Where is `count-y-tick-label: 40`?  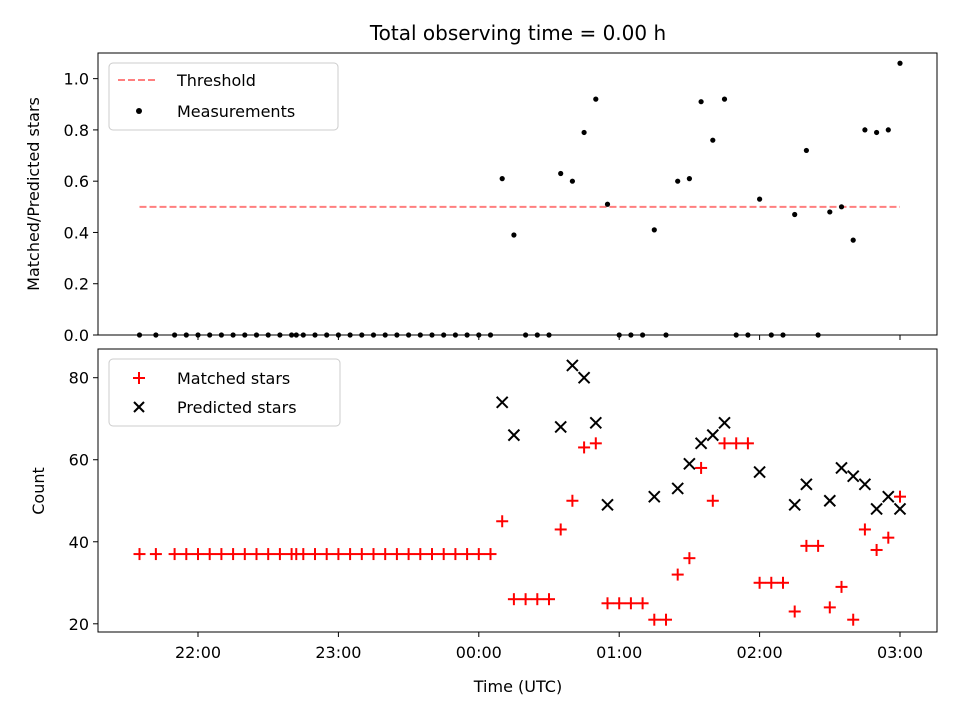 count-y-tick-label: 40 is located at coordinates (79, 542).